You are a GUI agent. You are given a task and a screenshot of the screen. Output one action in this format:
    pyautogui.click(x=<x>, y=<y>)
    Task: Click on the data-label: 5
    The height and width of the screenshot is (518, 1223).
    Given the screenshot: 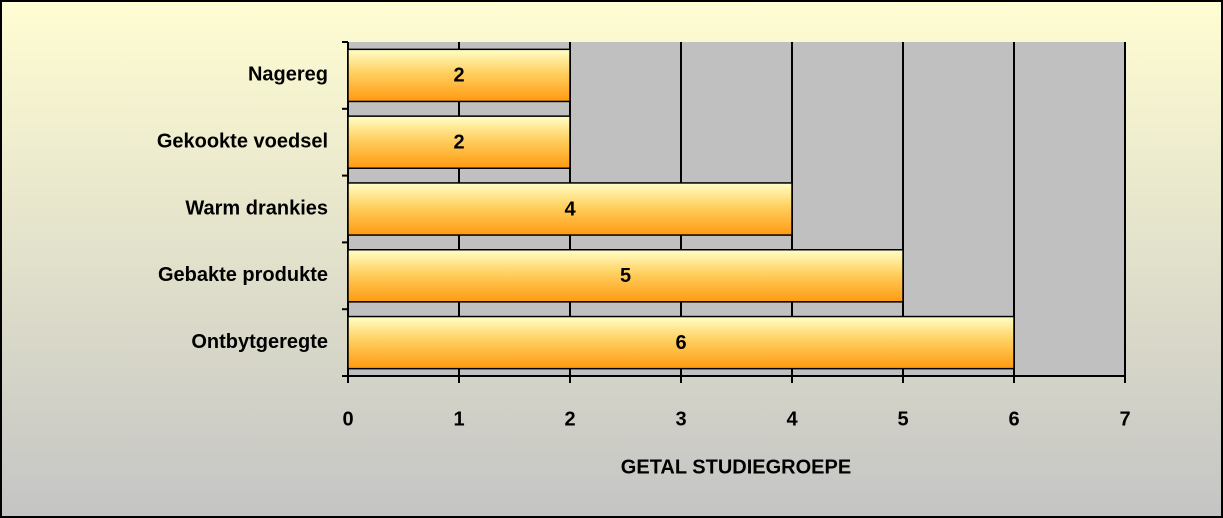 What is the action you would take?
    pyautogui.click(x=625, y=276)
    